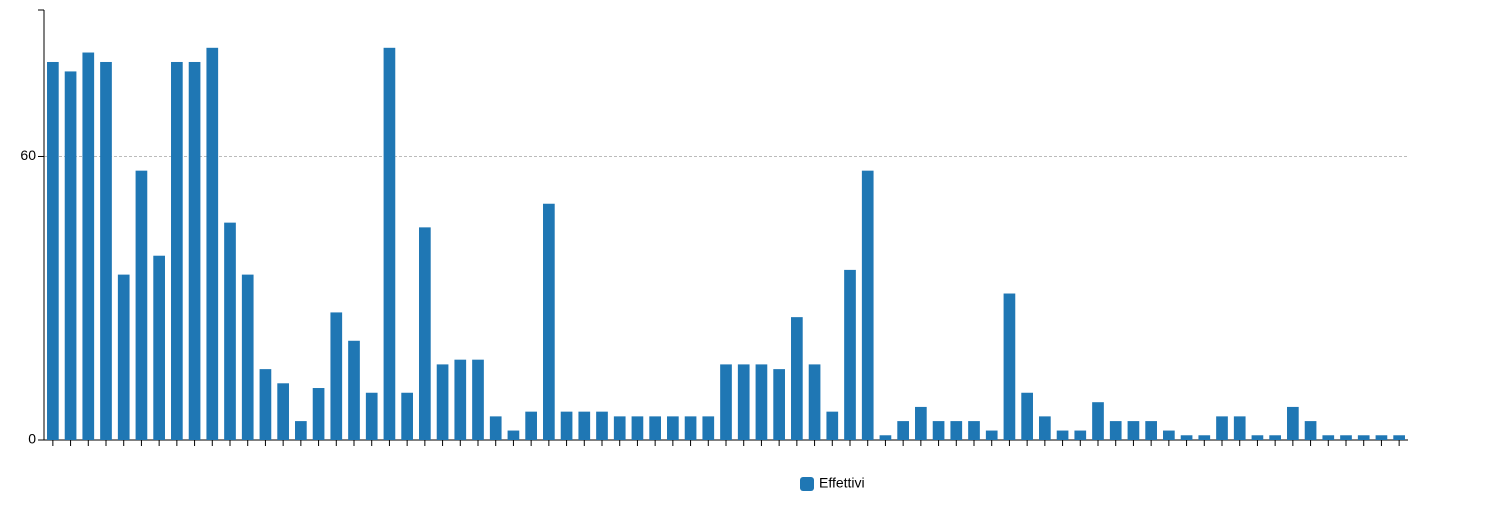  What do you see at coordinates (28, 155) in the screenshot?
I see `y-tick-label: 60` at bounding box center [28, 155].